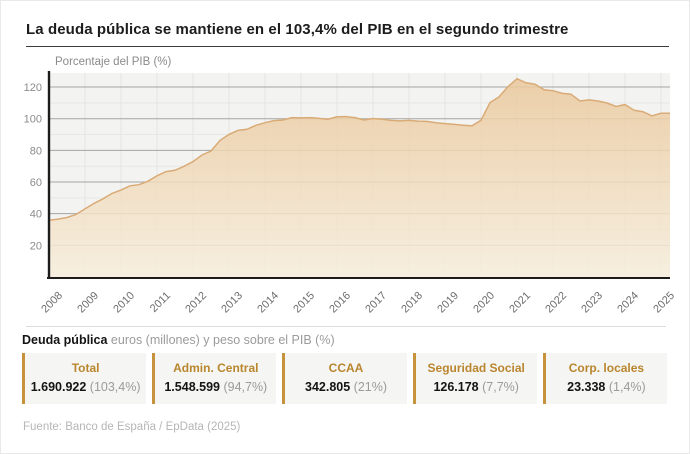 The height and width of the screenshot is (454, 690). I want to click on x-tick-label: 2010, so click(124, 303).